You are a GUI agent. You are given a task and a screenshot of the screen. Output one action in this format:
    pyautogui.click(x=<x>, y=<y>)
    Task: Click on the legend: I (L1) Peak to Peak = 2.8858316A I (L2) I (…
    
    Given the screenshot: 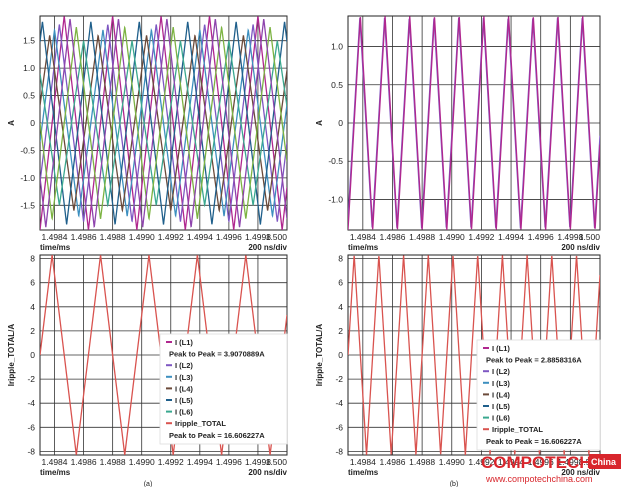 What is the action you would take?
    pyautogui.click(x=538, y=395)
    